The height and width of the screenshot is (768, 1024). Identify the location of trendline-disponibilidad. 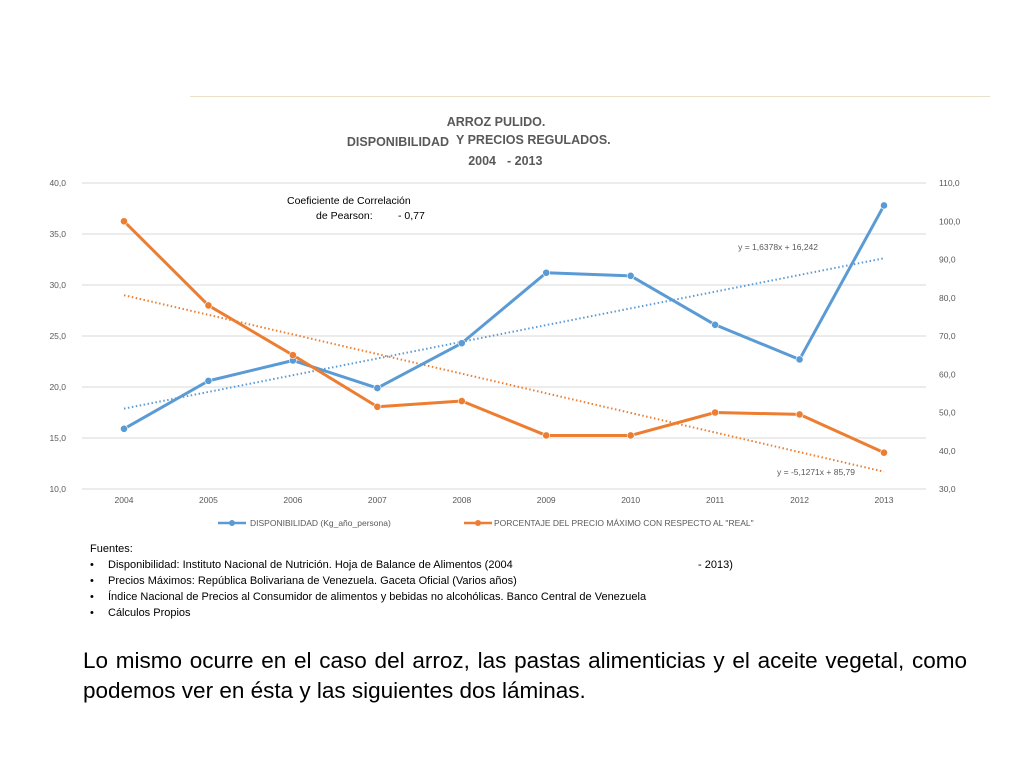
(504, 333).